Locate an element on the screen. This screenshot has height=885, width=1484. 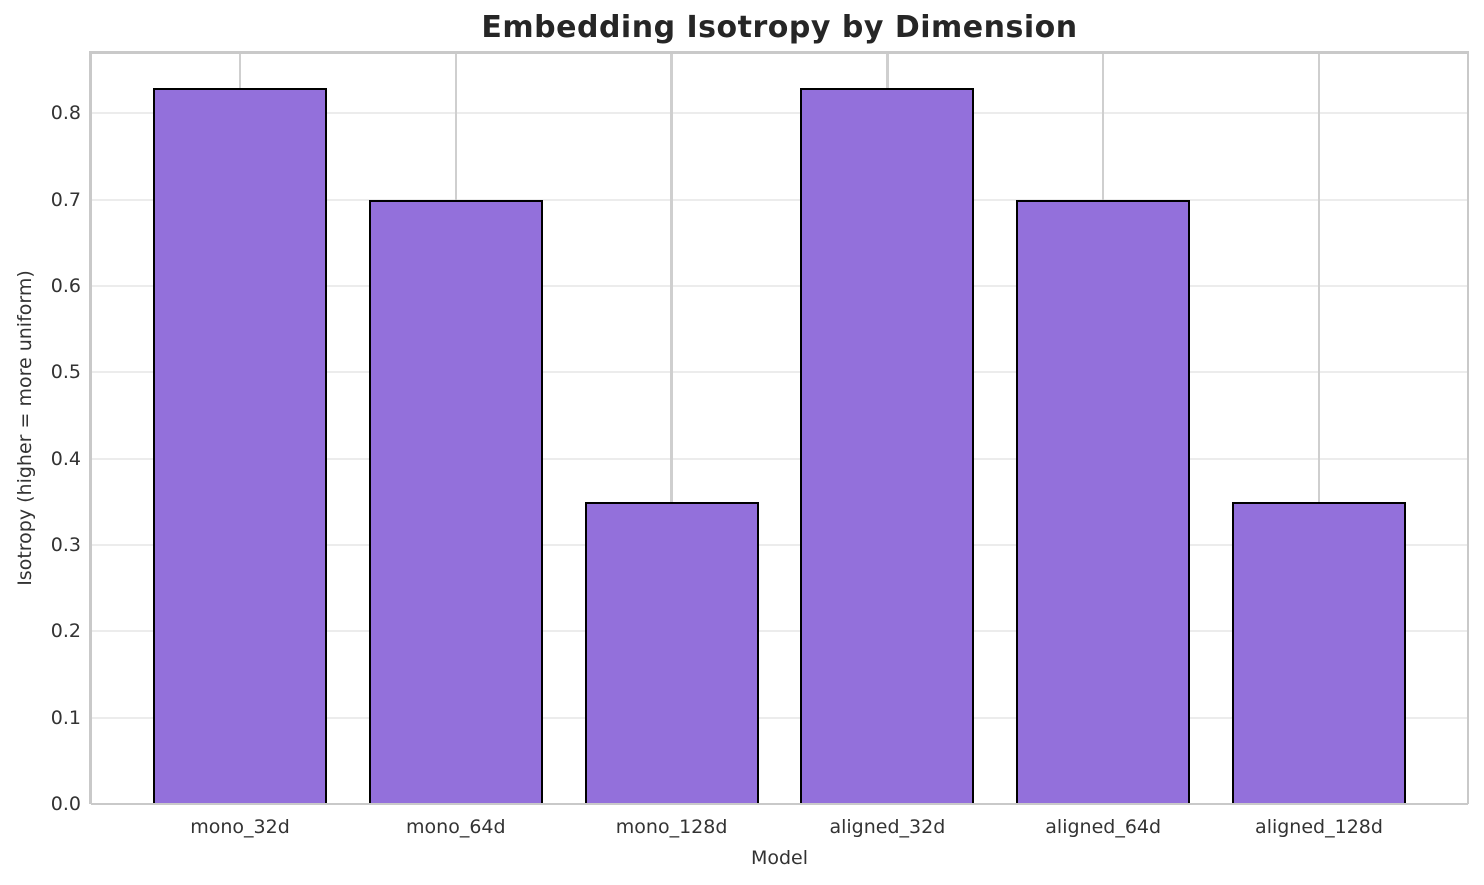
hgrid-line-0.1 is located at coordinates (779, 717).